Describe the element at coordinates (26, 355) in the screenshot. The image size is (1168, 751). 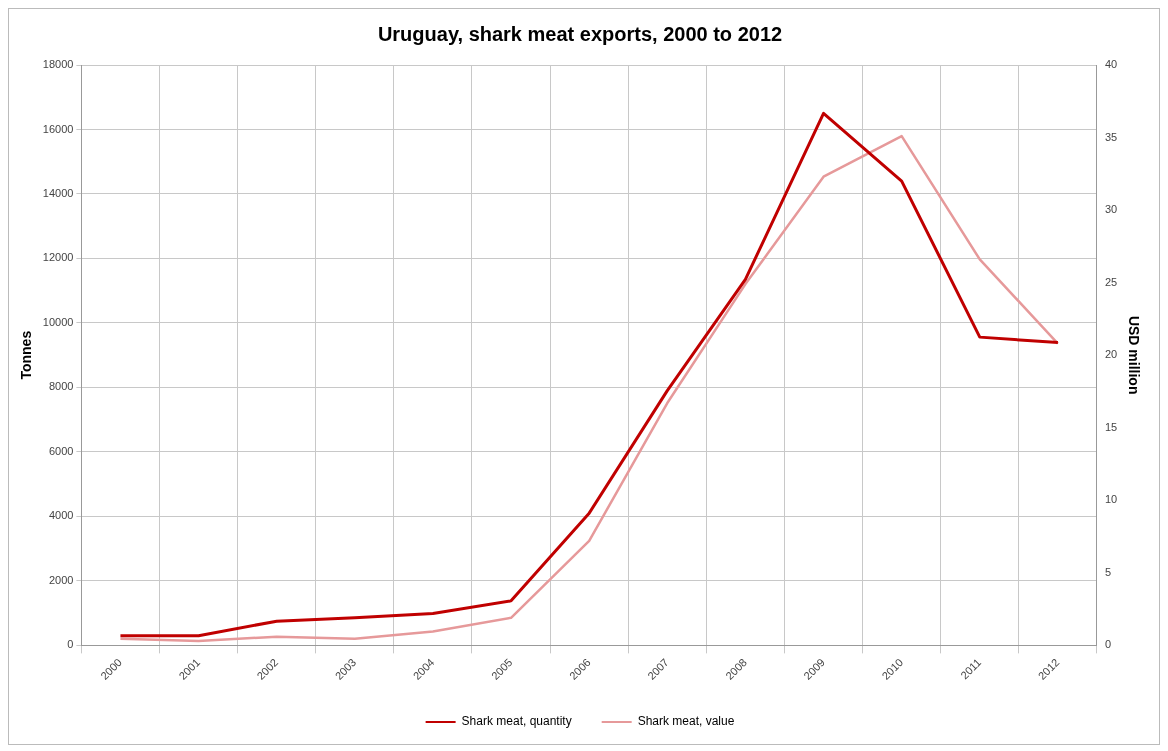
I see `y-axis-title: Tonnes` at that location.